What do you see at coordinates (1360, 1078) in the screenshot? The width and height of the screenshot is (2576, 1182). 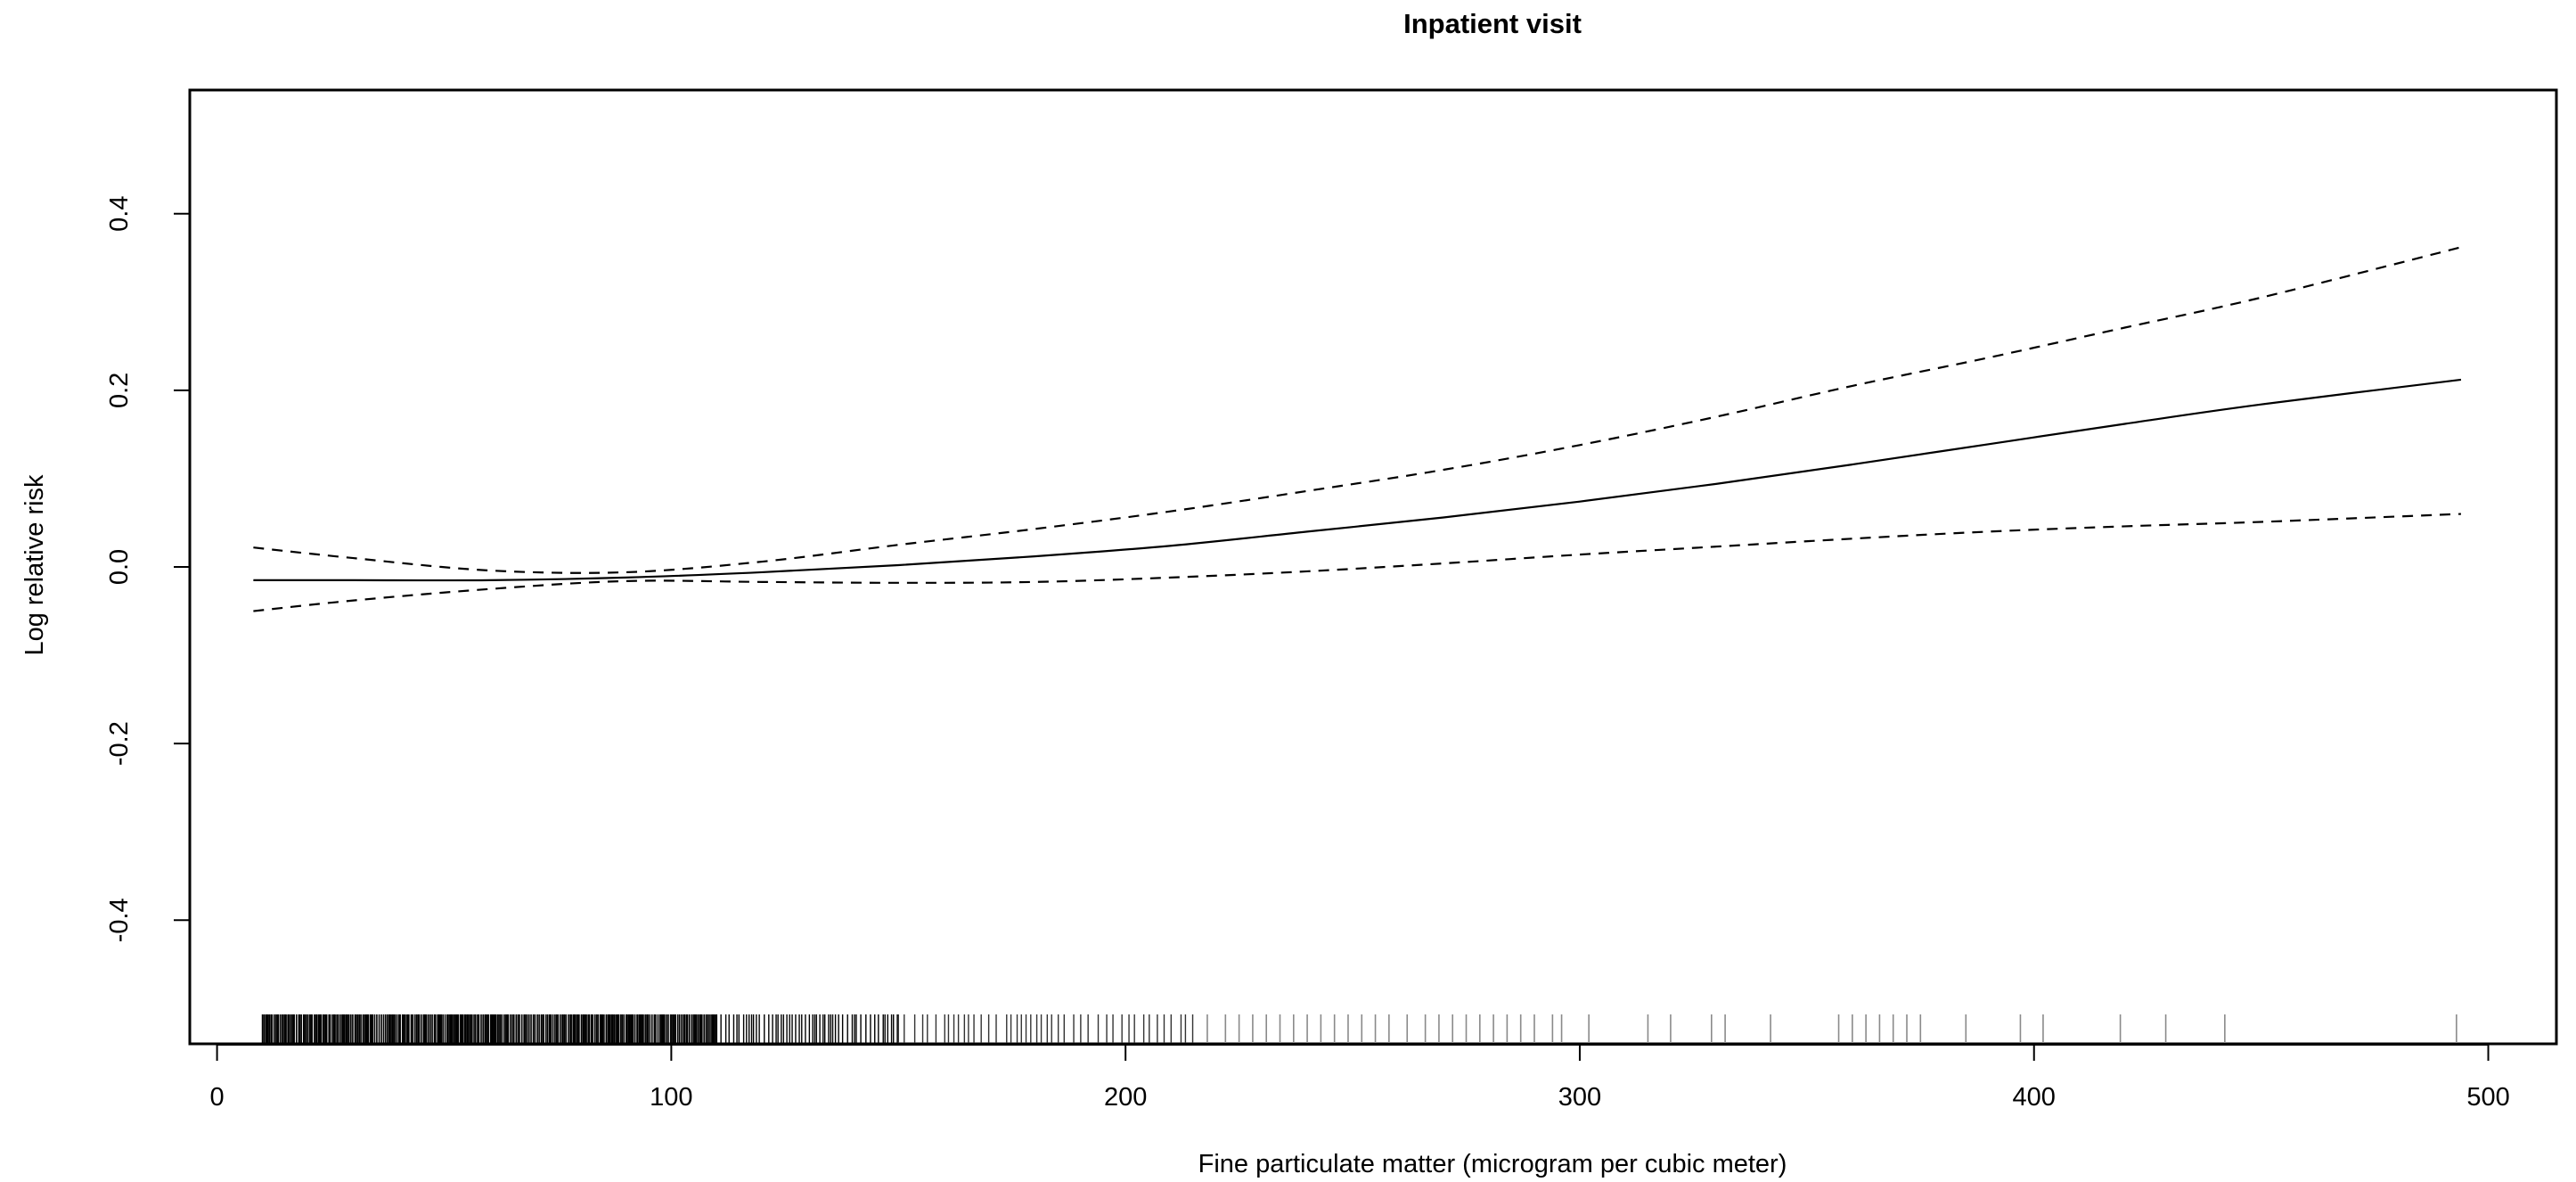 I see `x-axis: 0 100 200 300 400 500` at bounding box center [1360, 1078].